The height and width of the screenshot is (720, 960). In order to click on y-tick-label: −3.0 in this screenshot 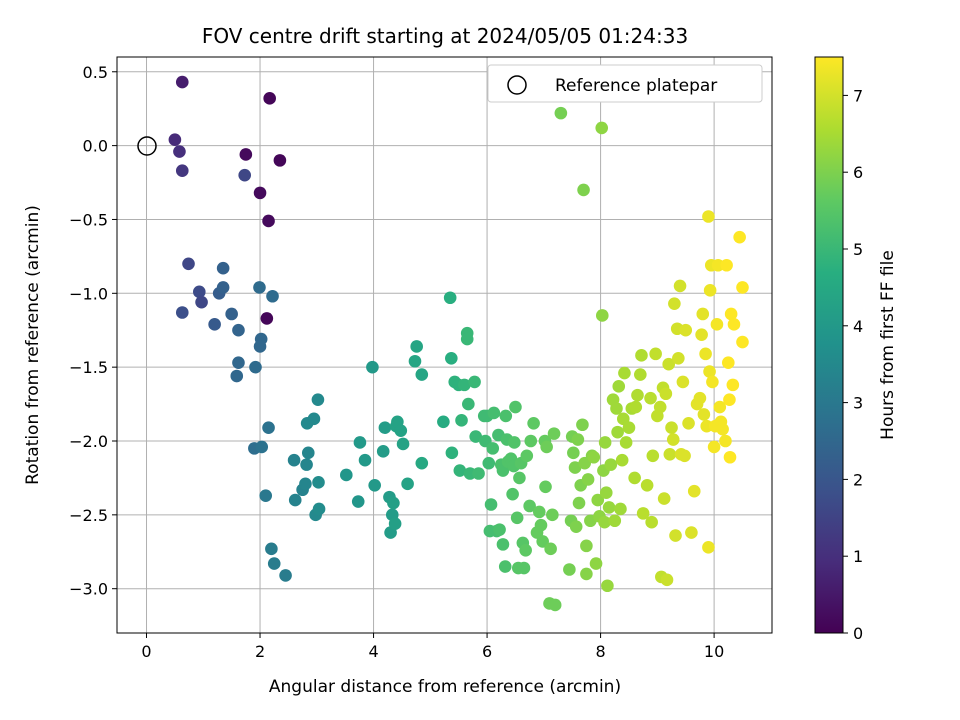, I will do `click(88, 589)`.